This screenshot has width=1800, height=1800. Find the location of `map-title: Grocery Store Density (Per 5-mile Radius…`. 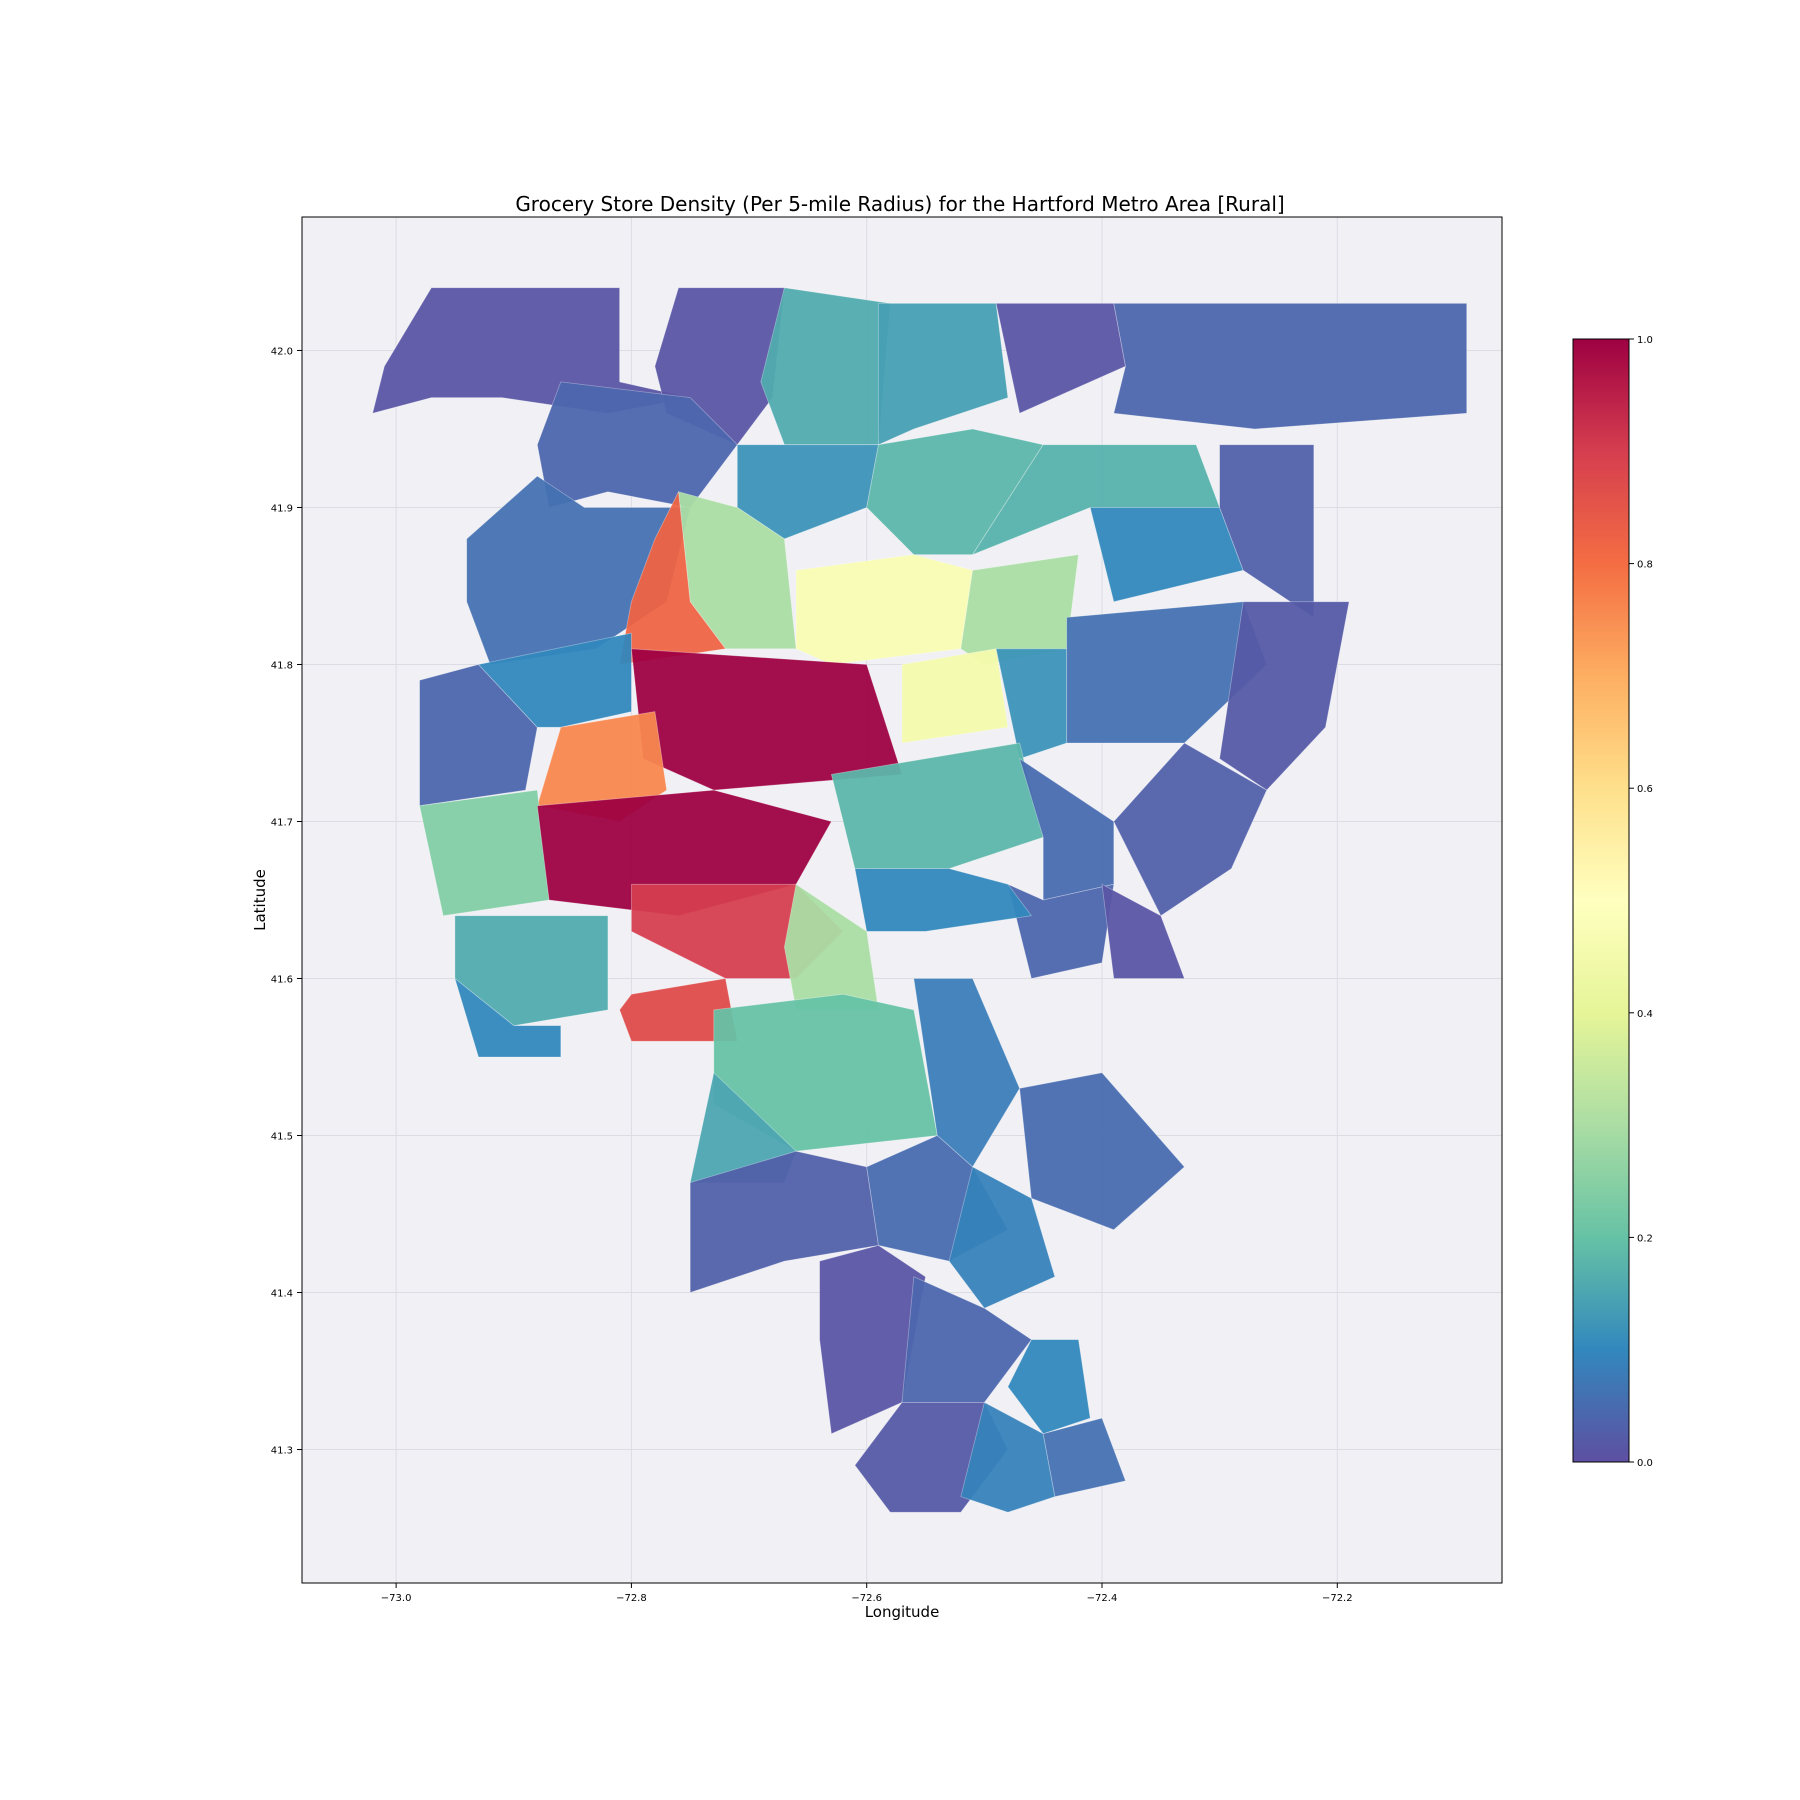

map-title: Grocery Store Density (Per 5-mile Radius… is located at coordinates (899, 204).